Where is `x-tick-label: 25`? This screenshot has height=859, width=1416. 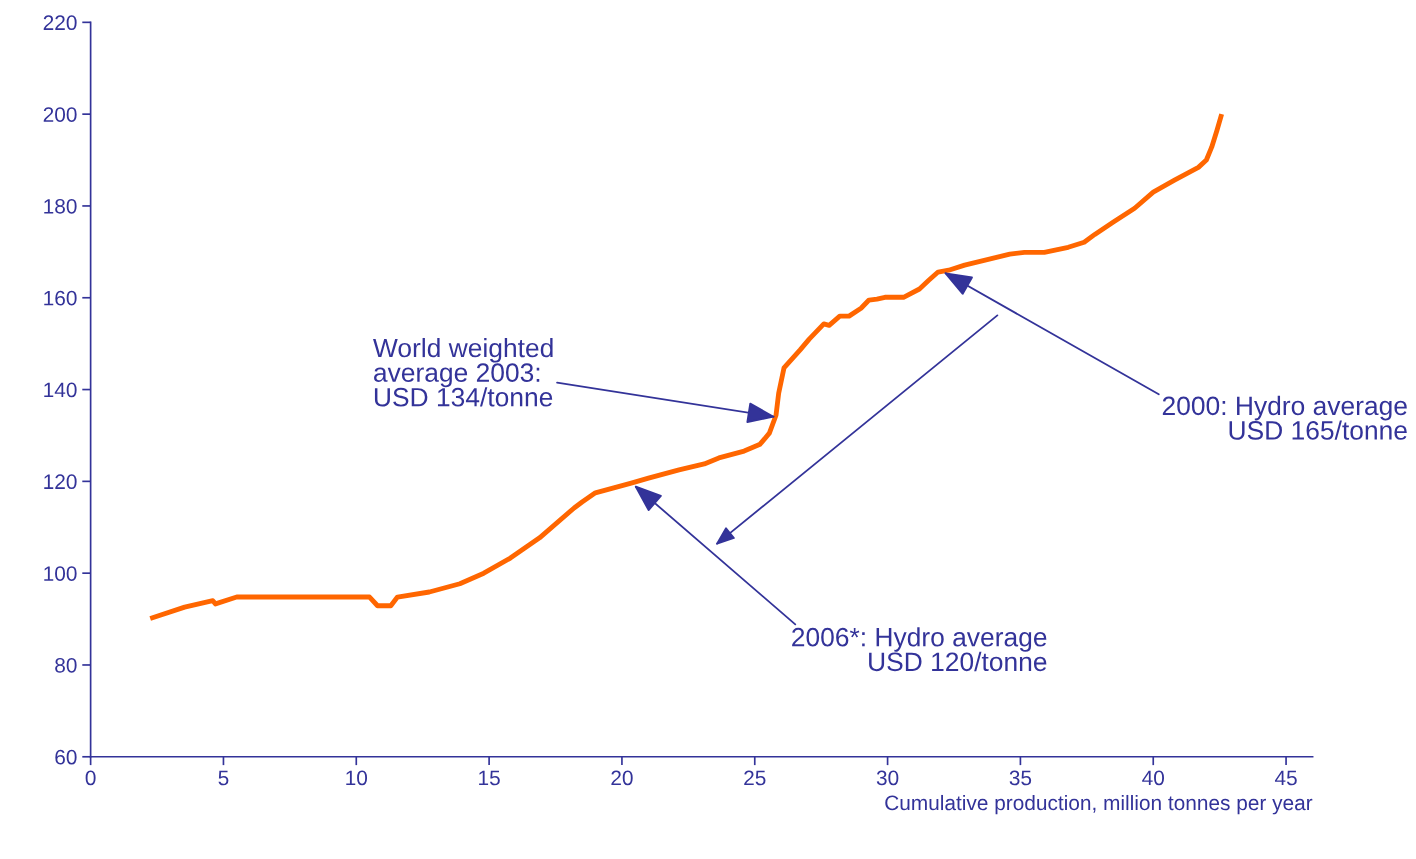
x-tick-label: 25 is located at coordinates (755, 778).